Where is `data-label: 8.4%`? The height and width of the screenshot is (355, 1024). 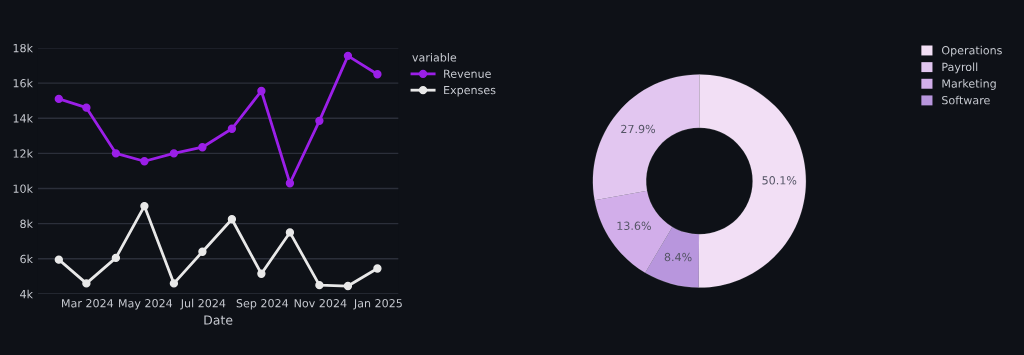
data-label: 8.4% is located at coordinates (678, 257).